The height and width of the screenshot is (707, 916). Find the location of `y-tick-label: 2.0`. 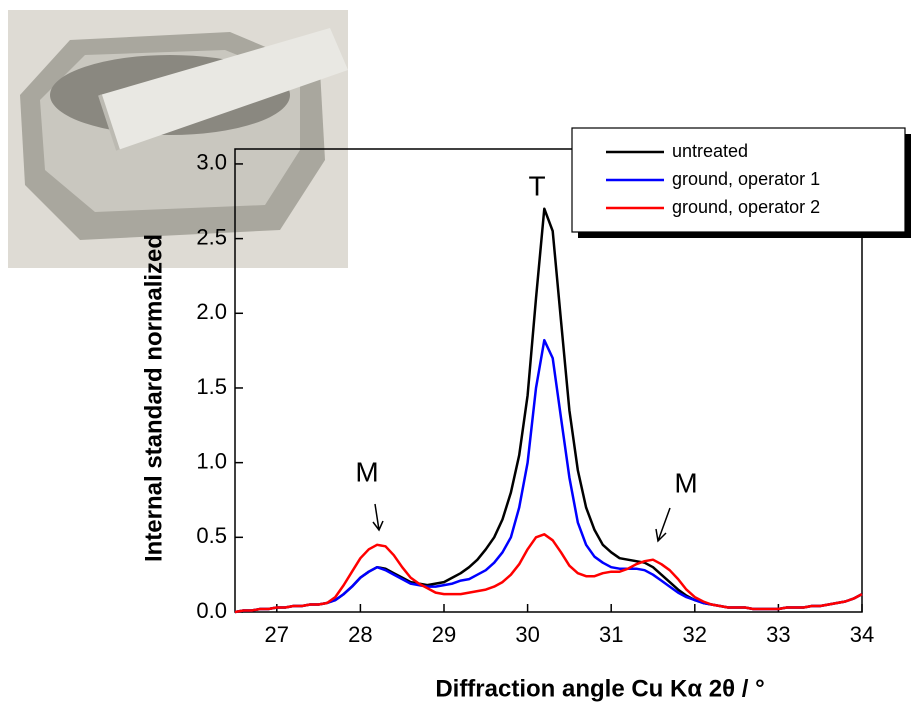

y-tick-label: 2.0 is located at coordinates (211, 311).